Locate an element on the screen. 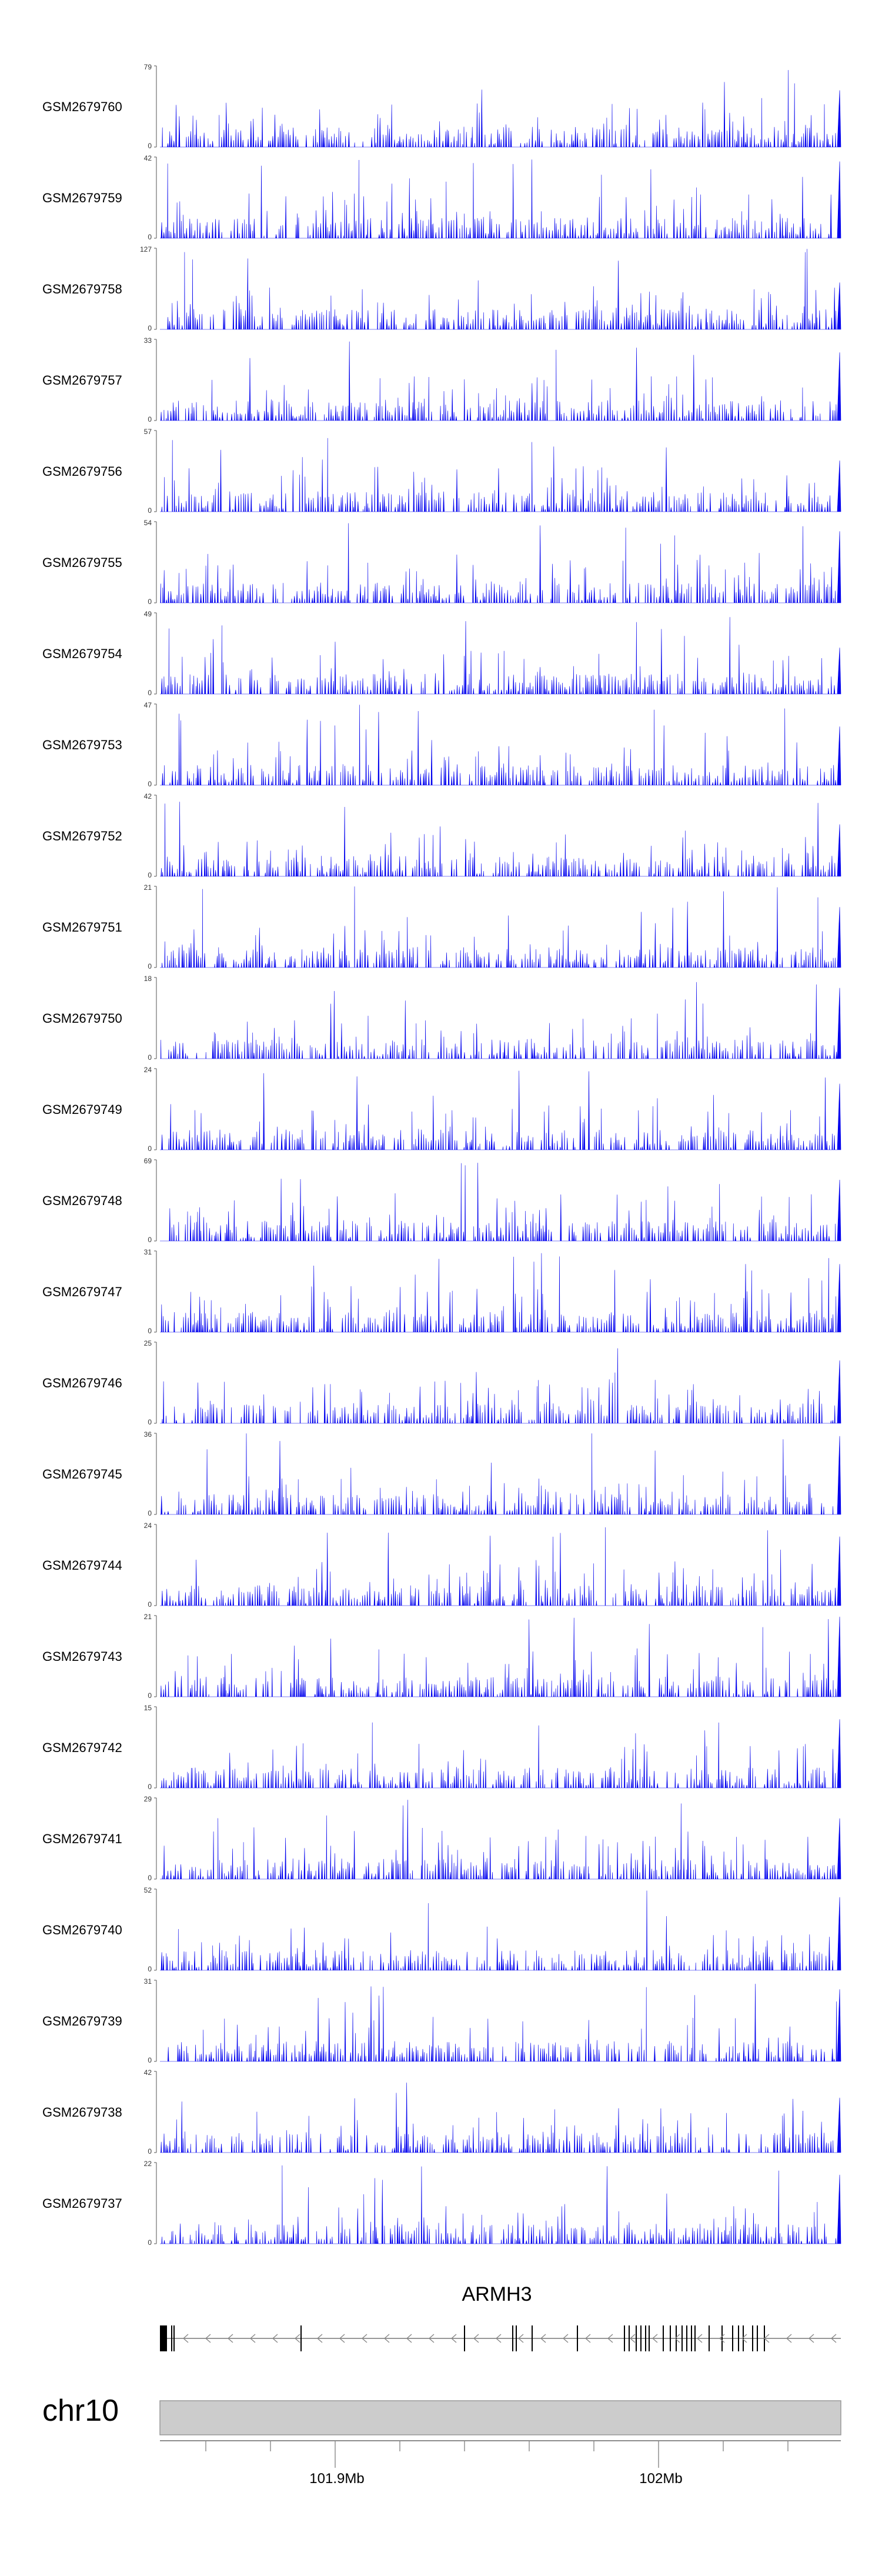 This screenshot has width=882, height=2576. track-label: GSM2679754 is located at coordinates (82, 653).